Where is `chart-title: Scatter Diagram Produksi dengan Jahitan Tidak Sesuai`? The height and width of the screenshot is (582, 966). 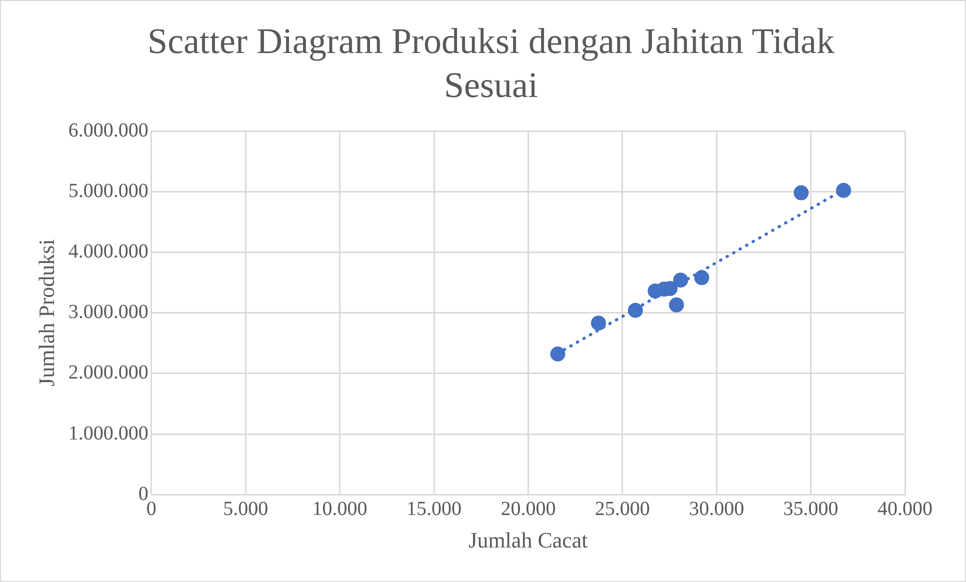 chart-title: Scatter Diagram Produksi dengan Jahitan Tidak Sesuai is located at coordinates (491, 63).